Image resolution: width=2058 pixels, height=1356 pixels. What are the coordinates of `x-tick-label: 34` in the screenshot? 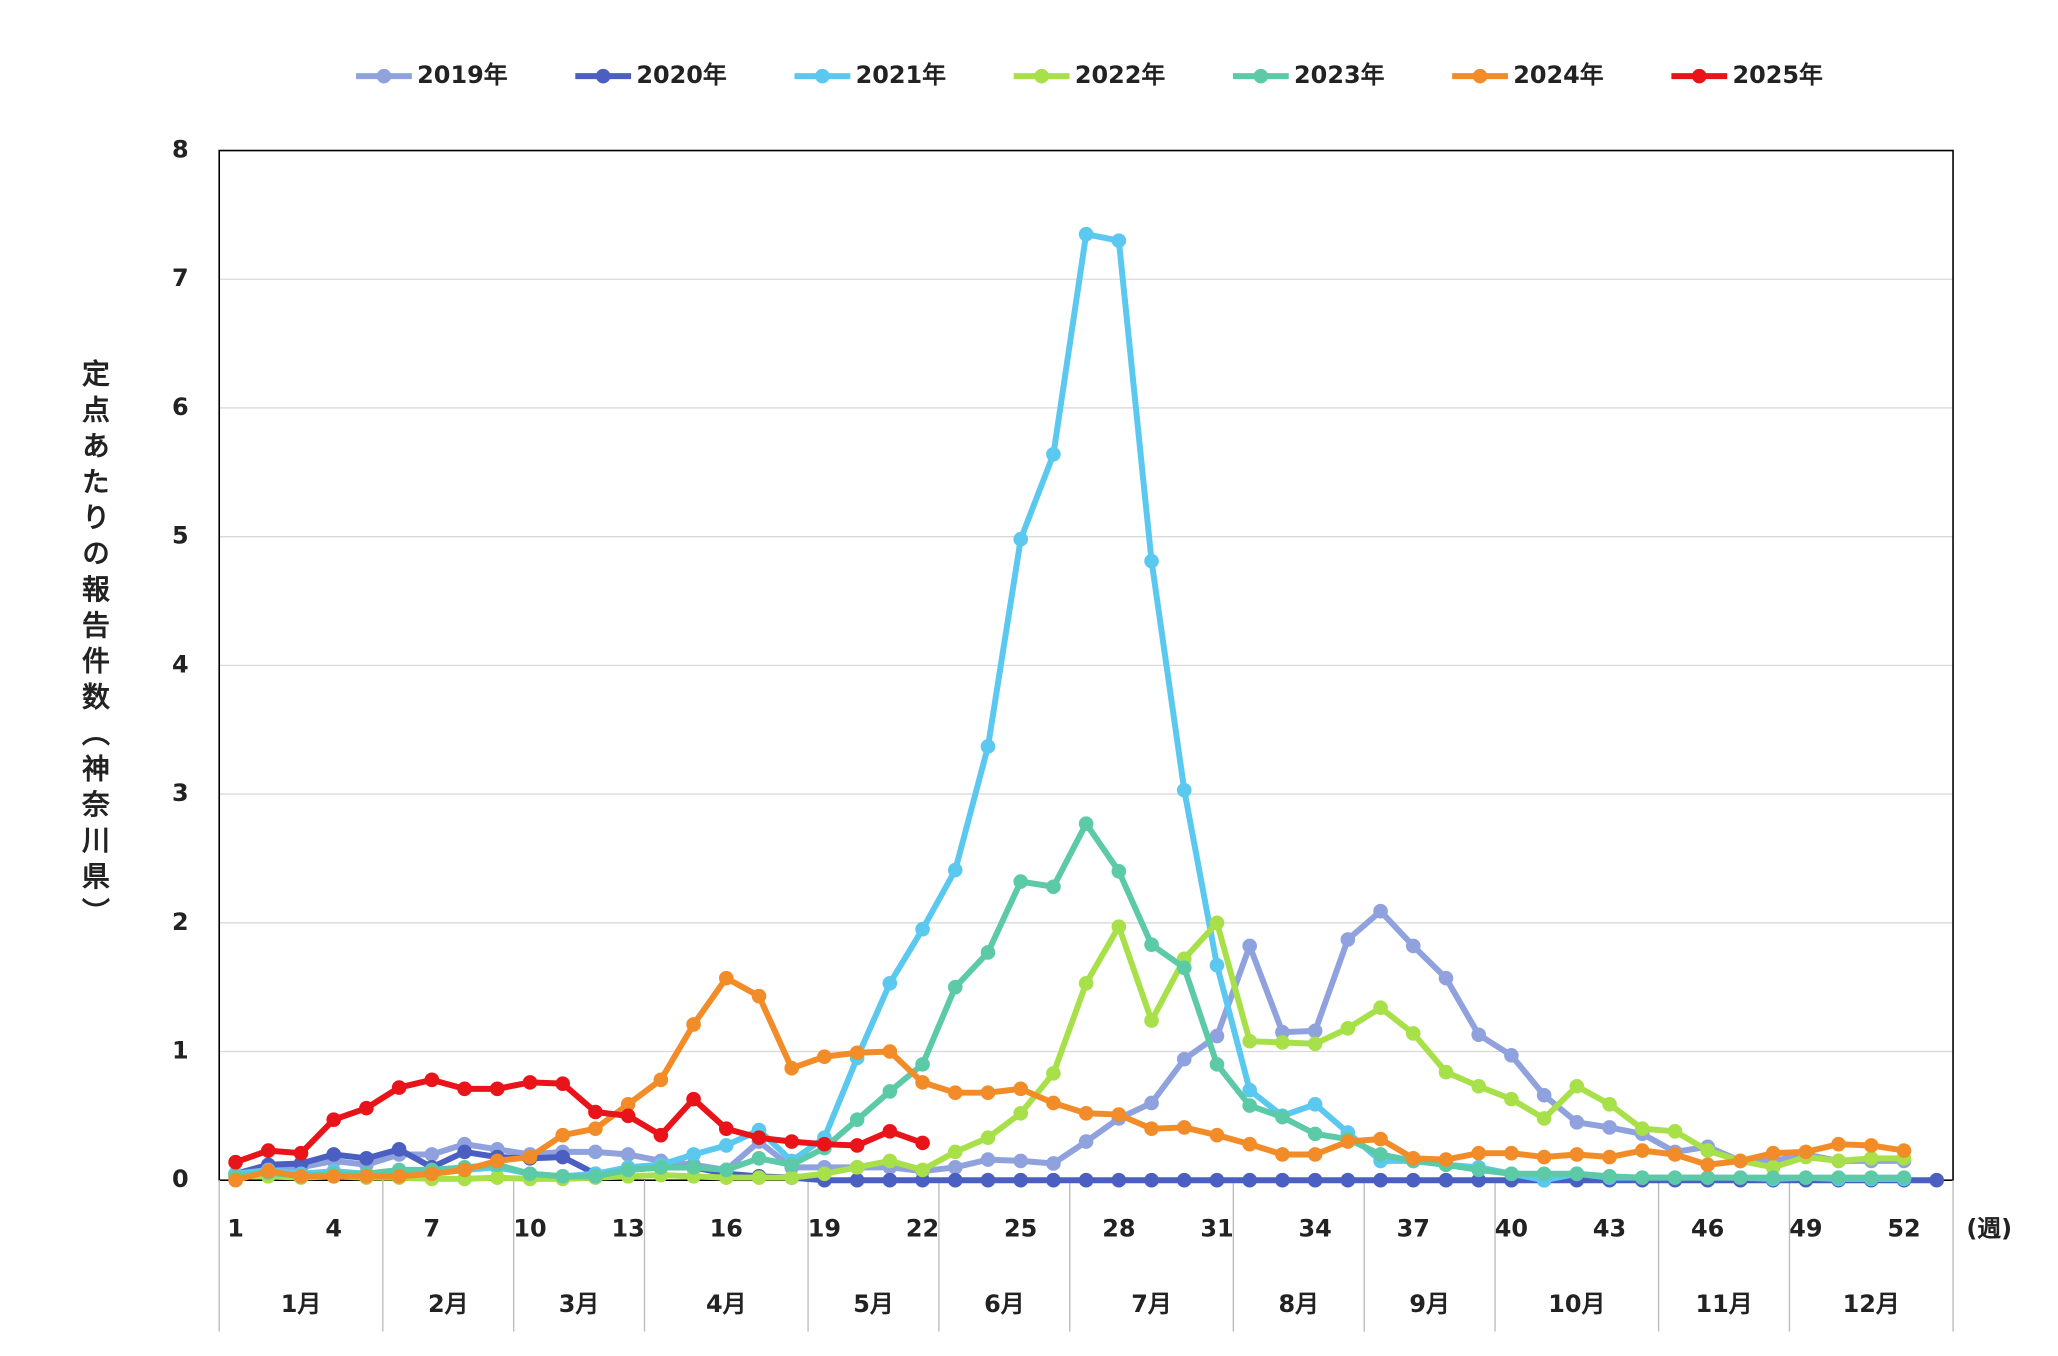 It's located at (1314, 1228).